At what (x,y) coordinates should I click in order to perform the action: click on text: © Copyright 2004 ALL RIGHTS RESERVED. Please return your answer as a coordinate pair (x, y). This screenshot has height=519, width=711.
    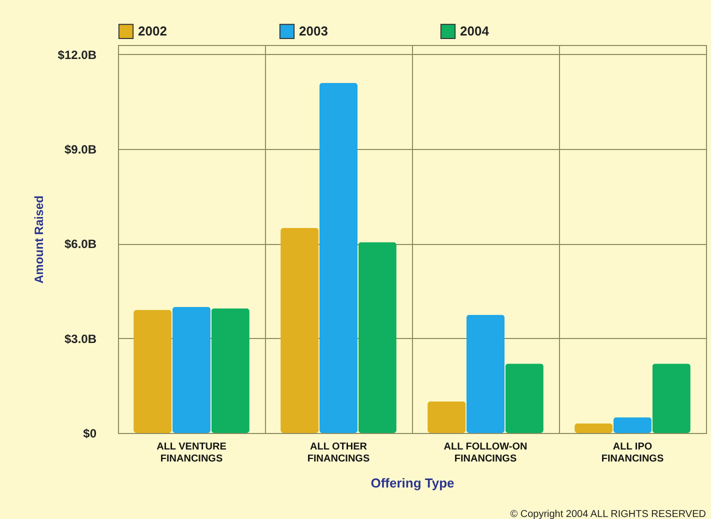
    Looking at the image, I should click on (608, 514).